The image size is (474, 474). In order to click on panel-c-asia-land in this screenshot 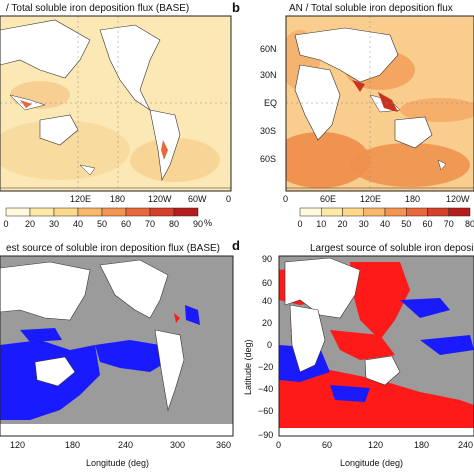, I will do `click(45, 291)`.